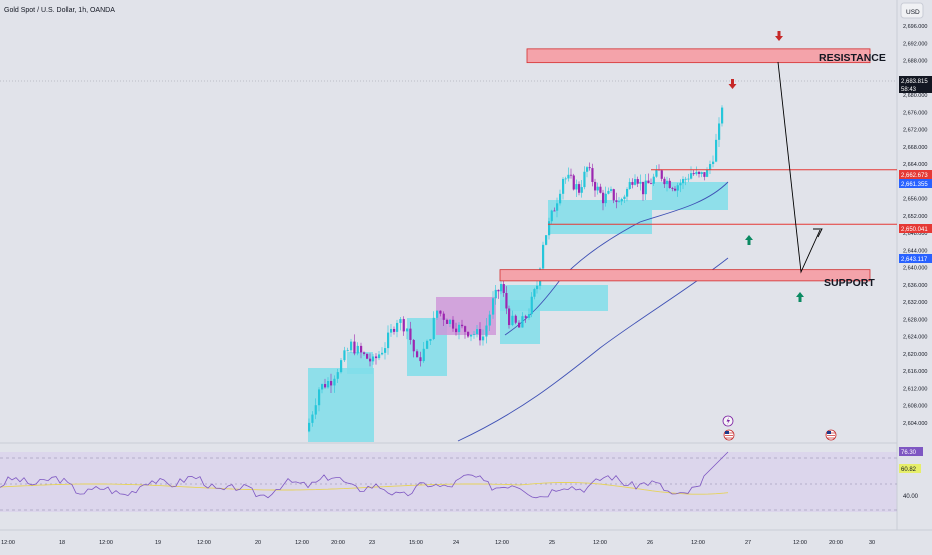  Describe the element at coordinates (915, 338) in the screenshot. I see `price-tick-label: 2,624.000` at that location.